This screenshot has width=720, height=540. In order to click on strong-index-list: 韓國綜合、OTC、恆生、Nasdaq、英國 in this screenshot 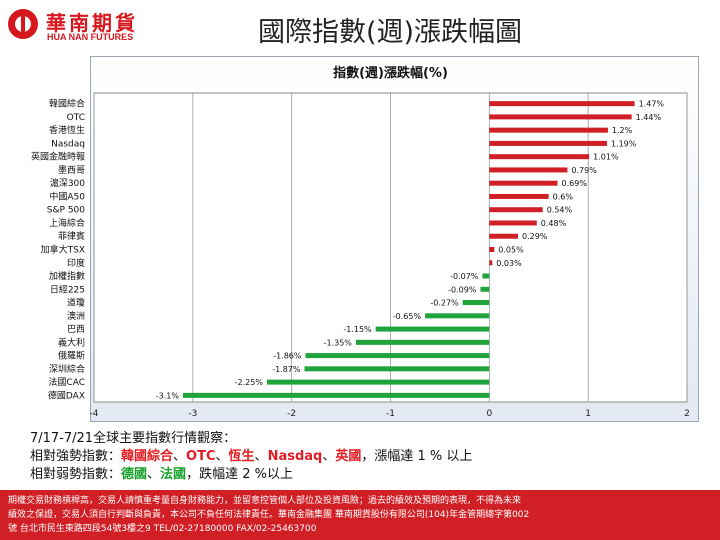, I will do `click(241, 456)`.